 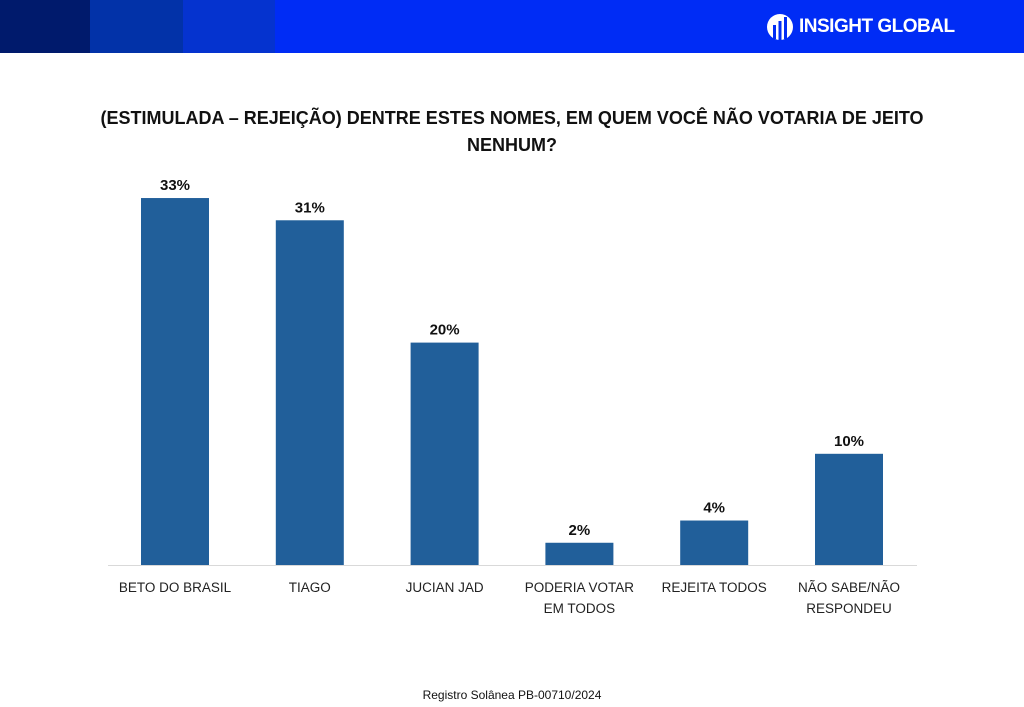 I want to click on footer-note: Registro Solânea PB-00710/2024, so click(x=512, y=695).